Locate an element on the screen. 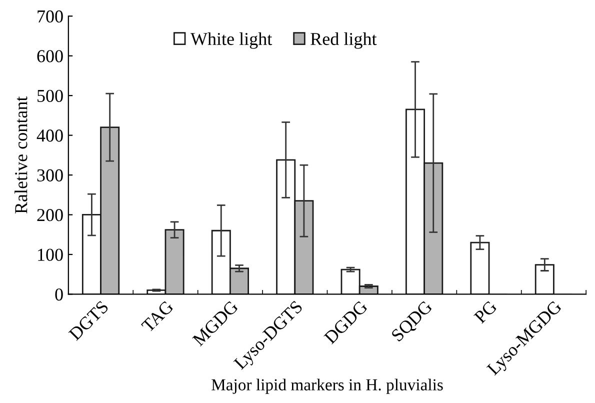 The width and height of the screenshot is (595, 403). y-tick-label: 200 is located at coordinates (50, 215).